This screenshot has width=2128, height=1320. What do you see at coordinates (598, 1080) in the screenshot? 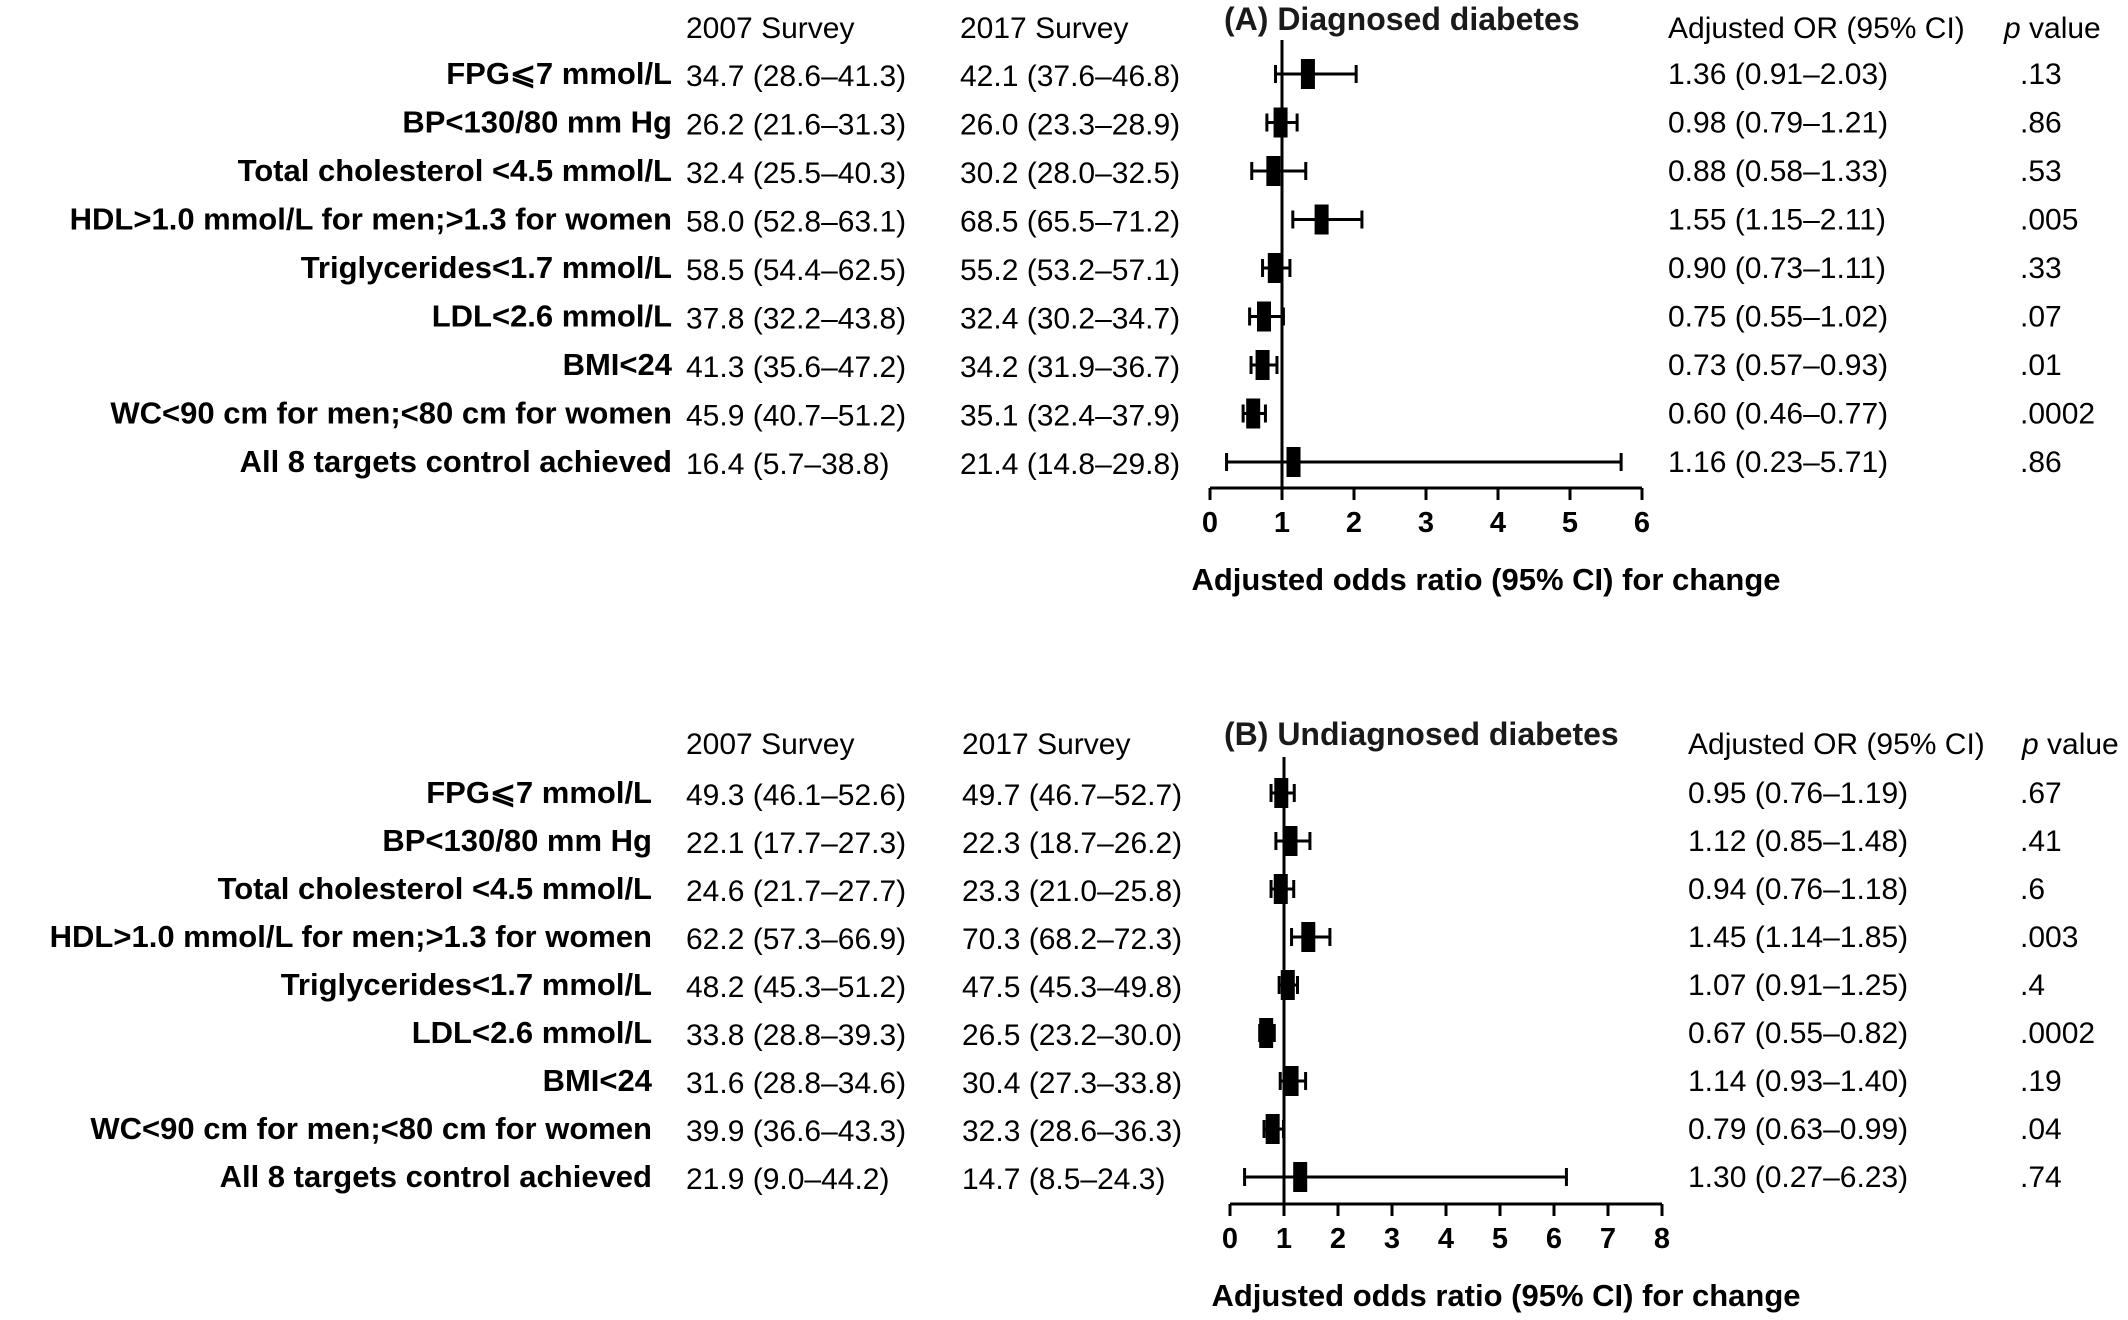
I see `row-label: BMI<24` at bounding box center [598, 1080].